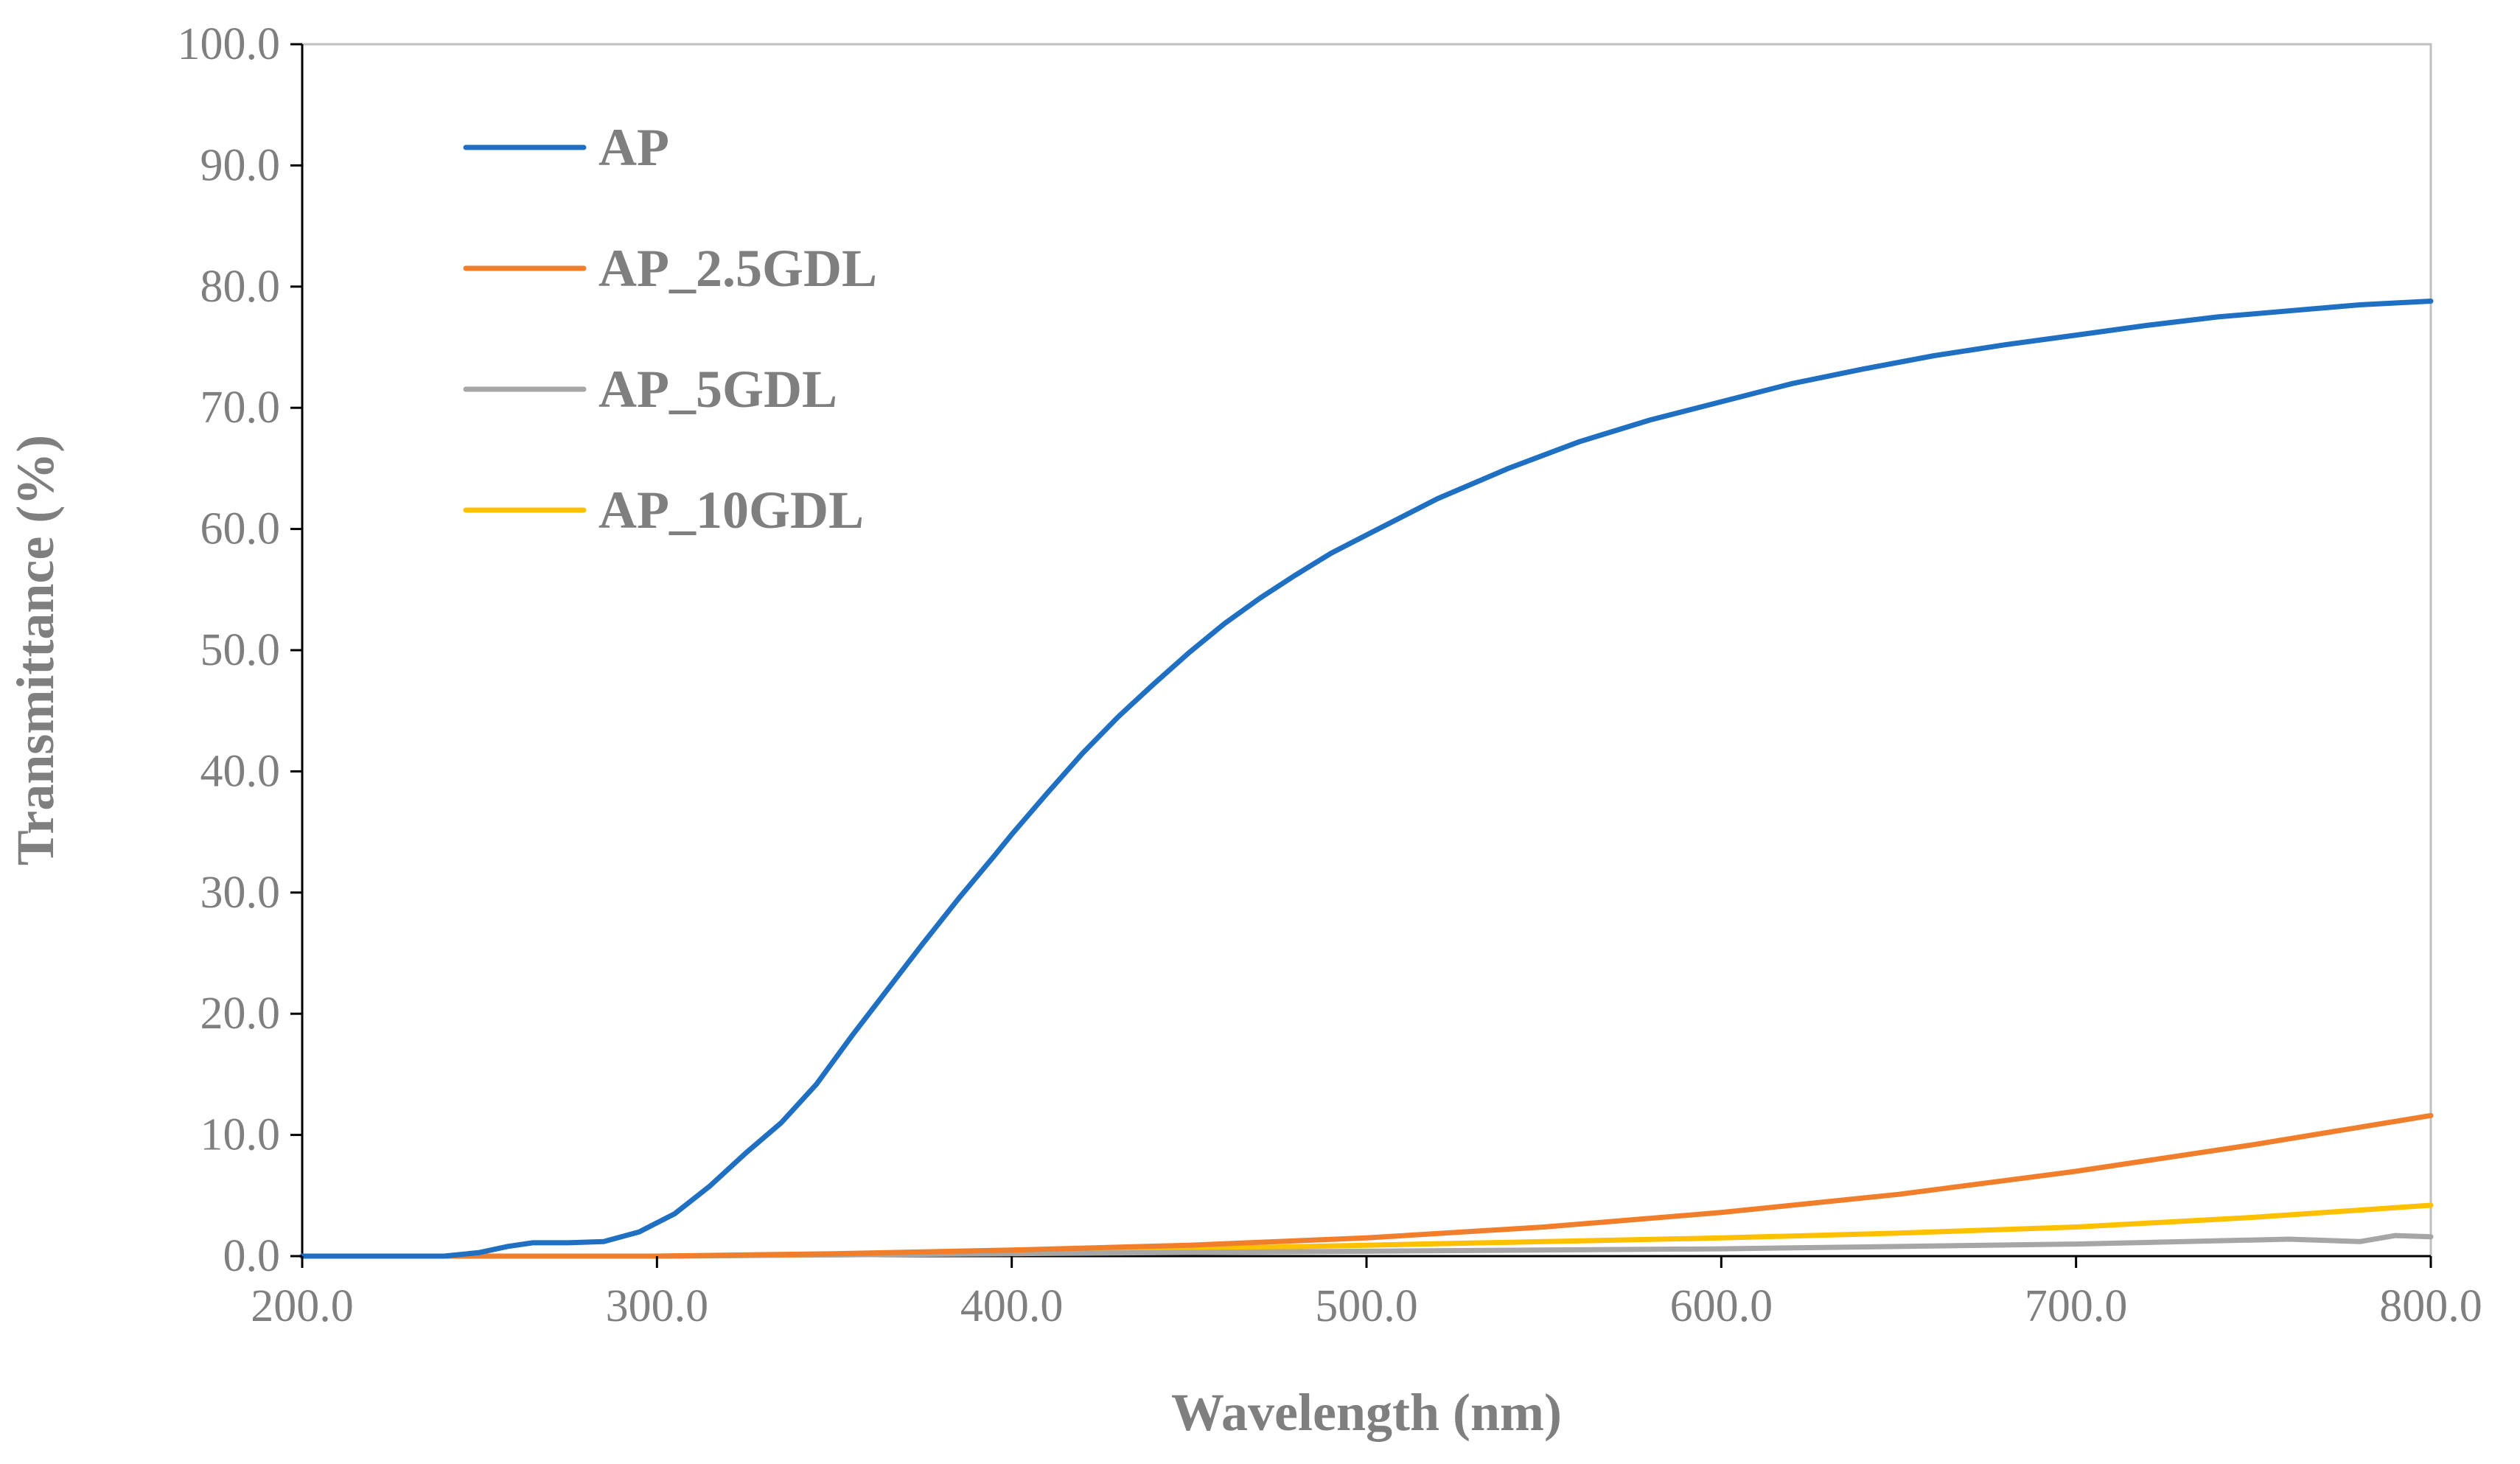 The height and width of the screenshot is (1464, 2520). I want to click on y-tick-label: 40.0, so click(240, 771).